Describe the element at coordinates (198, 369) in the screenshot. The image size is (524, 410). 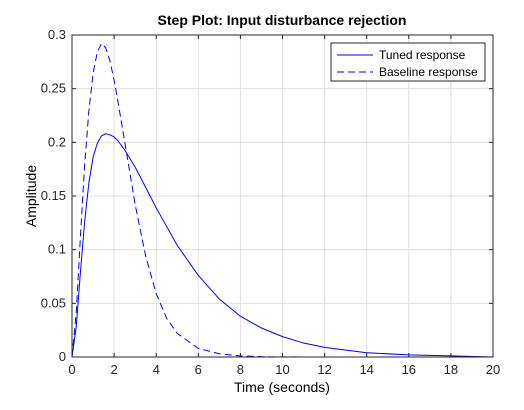
I see `x-tick-label: 6` at that location.